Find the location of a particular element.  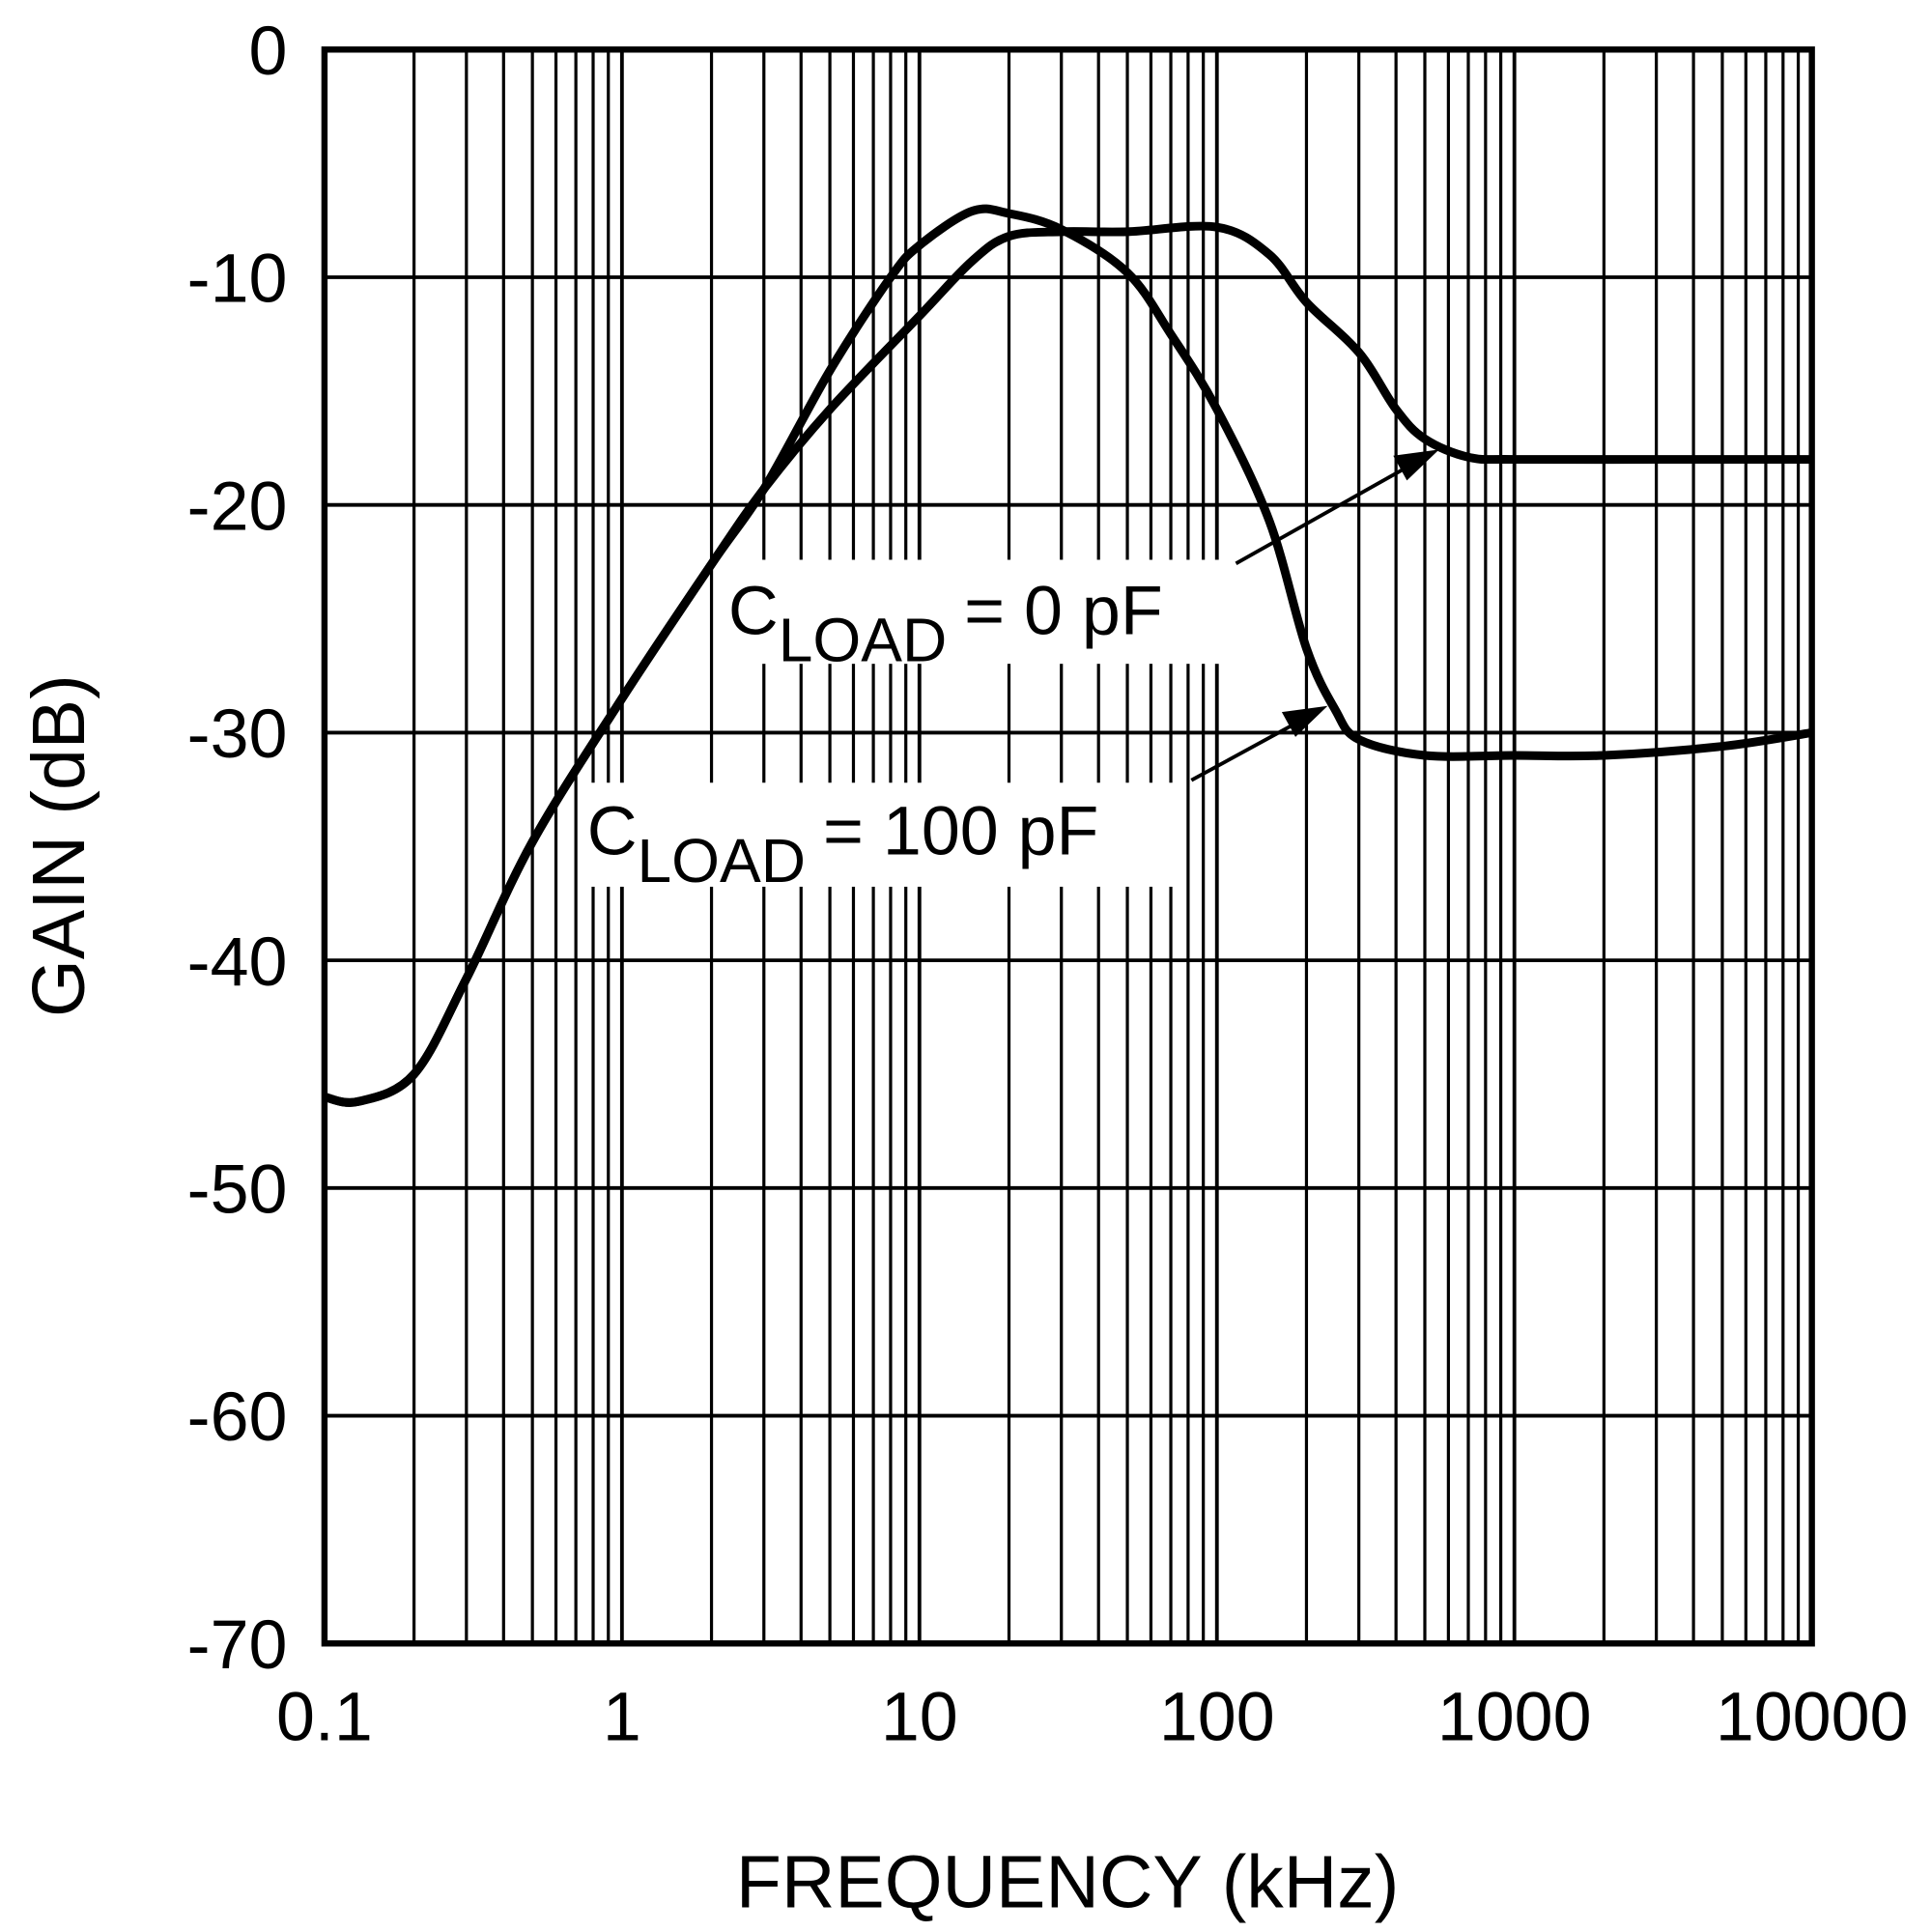

x-axis-label: FREQUENCY (kHz) is located at coordinates (1068, 1881).